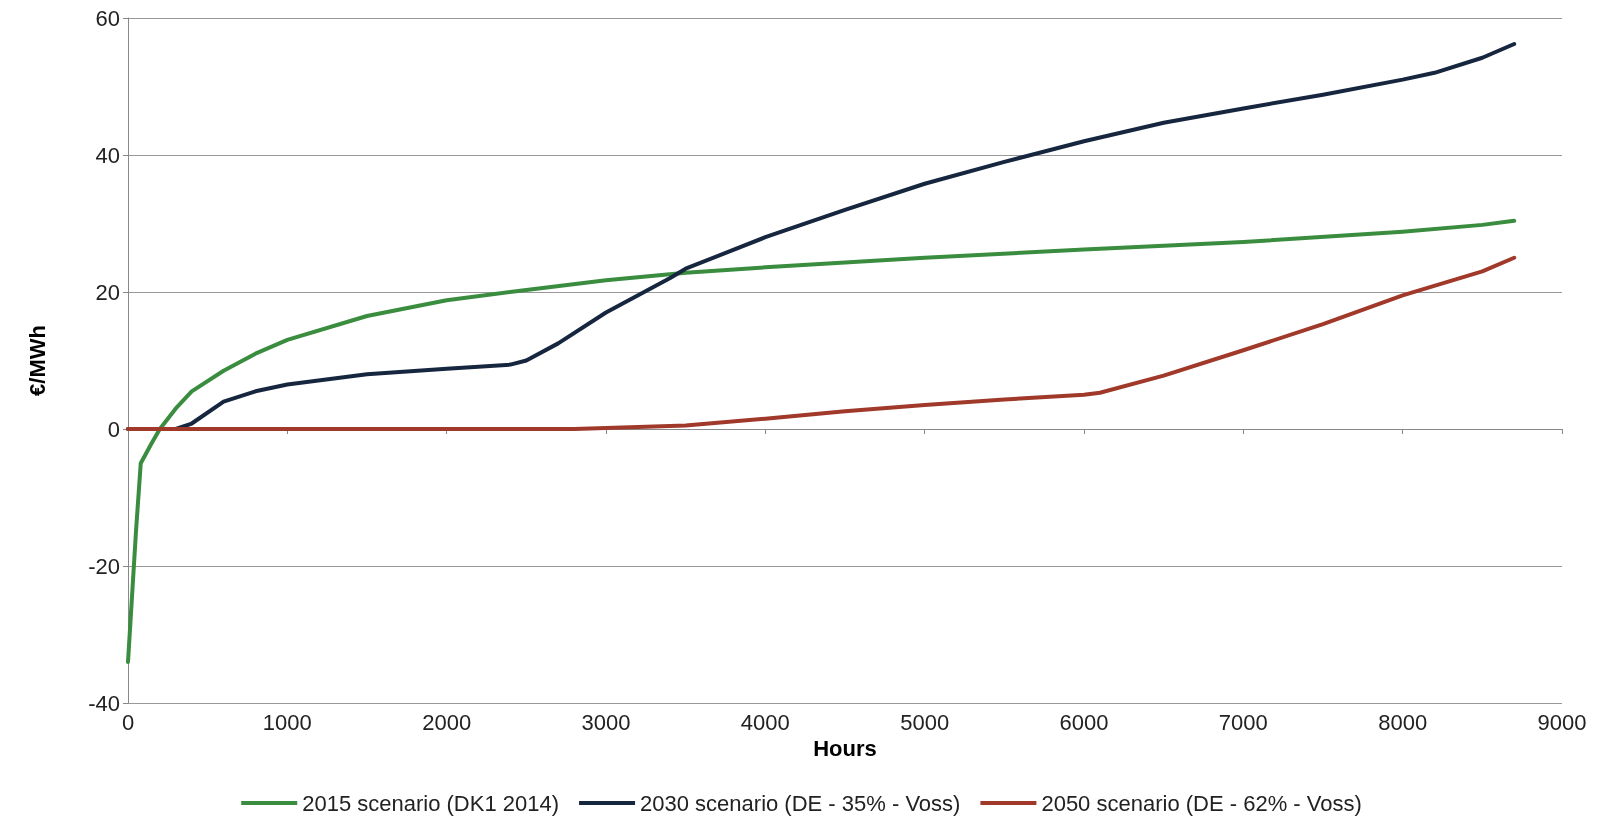  What do you see at coordinates (107, 292) in the screenshot?
I see `y-tick-label: 20` at bounding box center [107, 292].